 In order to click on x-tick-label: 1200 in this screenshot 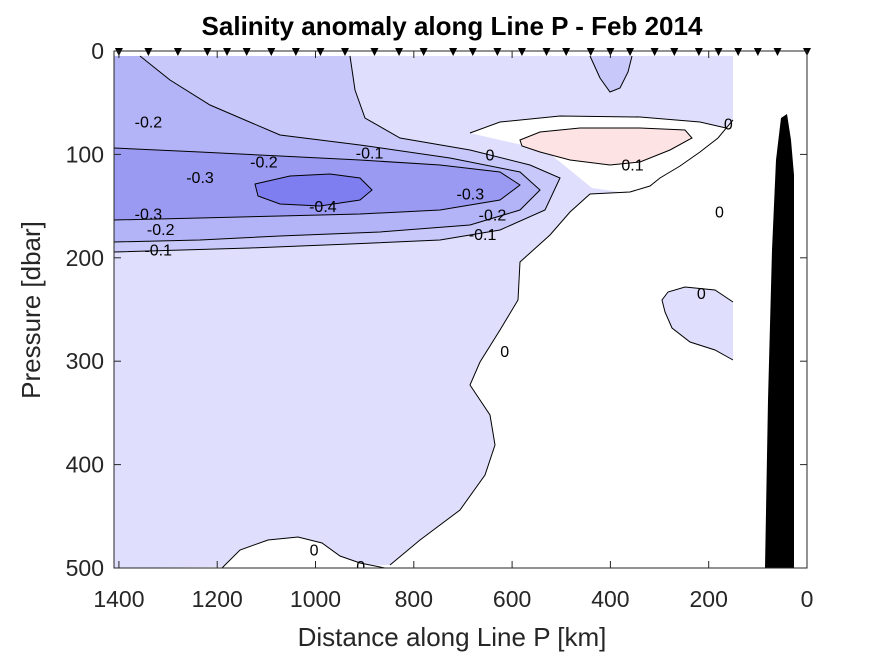, I will do `click(217, 599)`.